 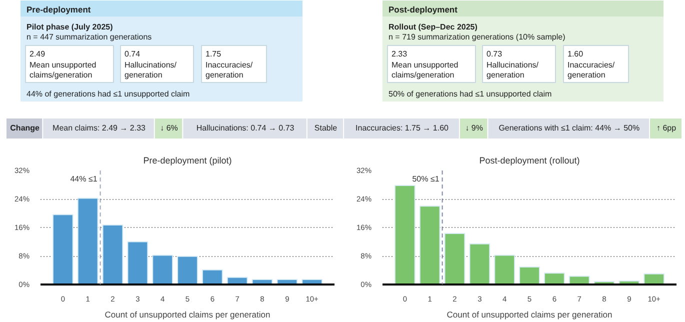 I want to click on text: Generations with ≤1 claim: 44% → 50%, so click(x=569, y=128).